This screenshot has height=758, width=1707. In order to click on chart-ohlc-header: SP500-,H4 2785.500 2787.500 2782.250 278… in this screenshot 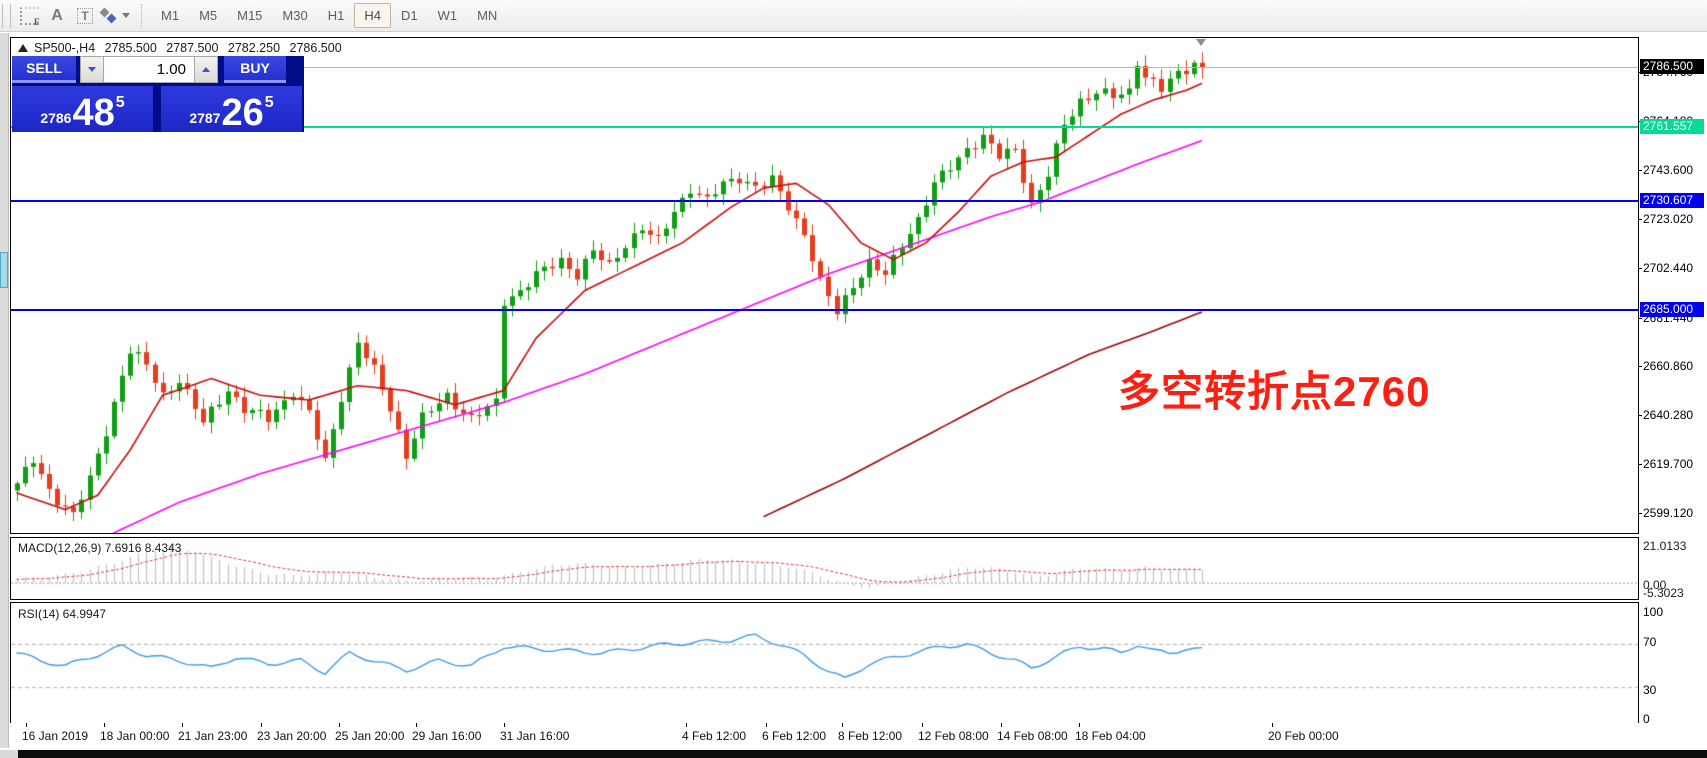, I will do `click(183, 48)`.